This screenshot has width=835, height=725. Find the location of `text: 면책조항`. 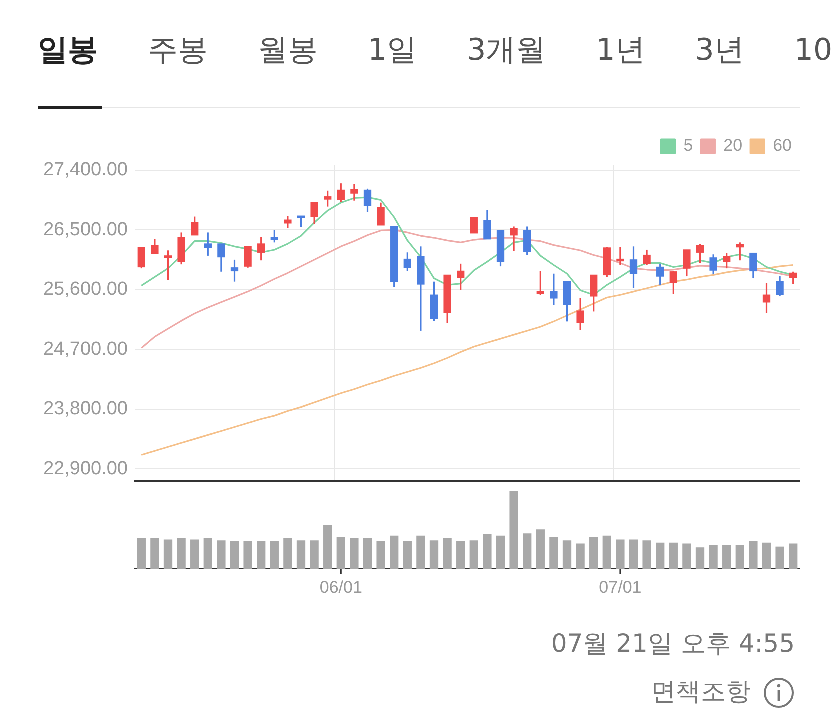

text: 면책조항 is located at coordinates (701, 691).